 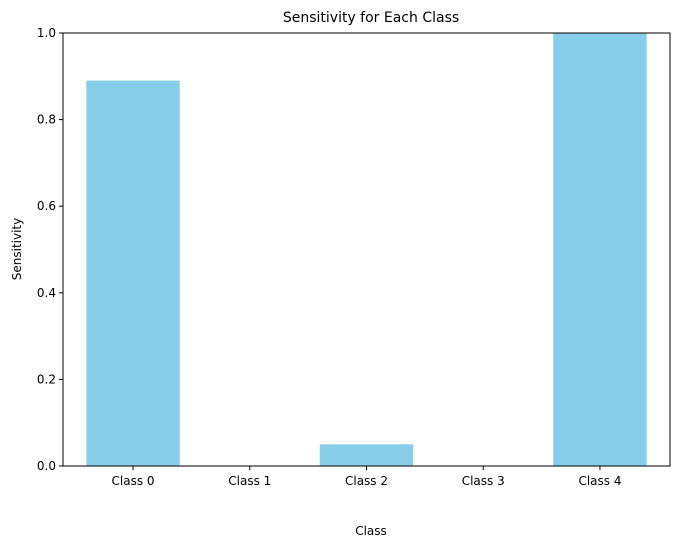 I want to click on y-tick-label: 0.0, so click(x=46, y=466).